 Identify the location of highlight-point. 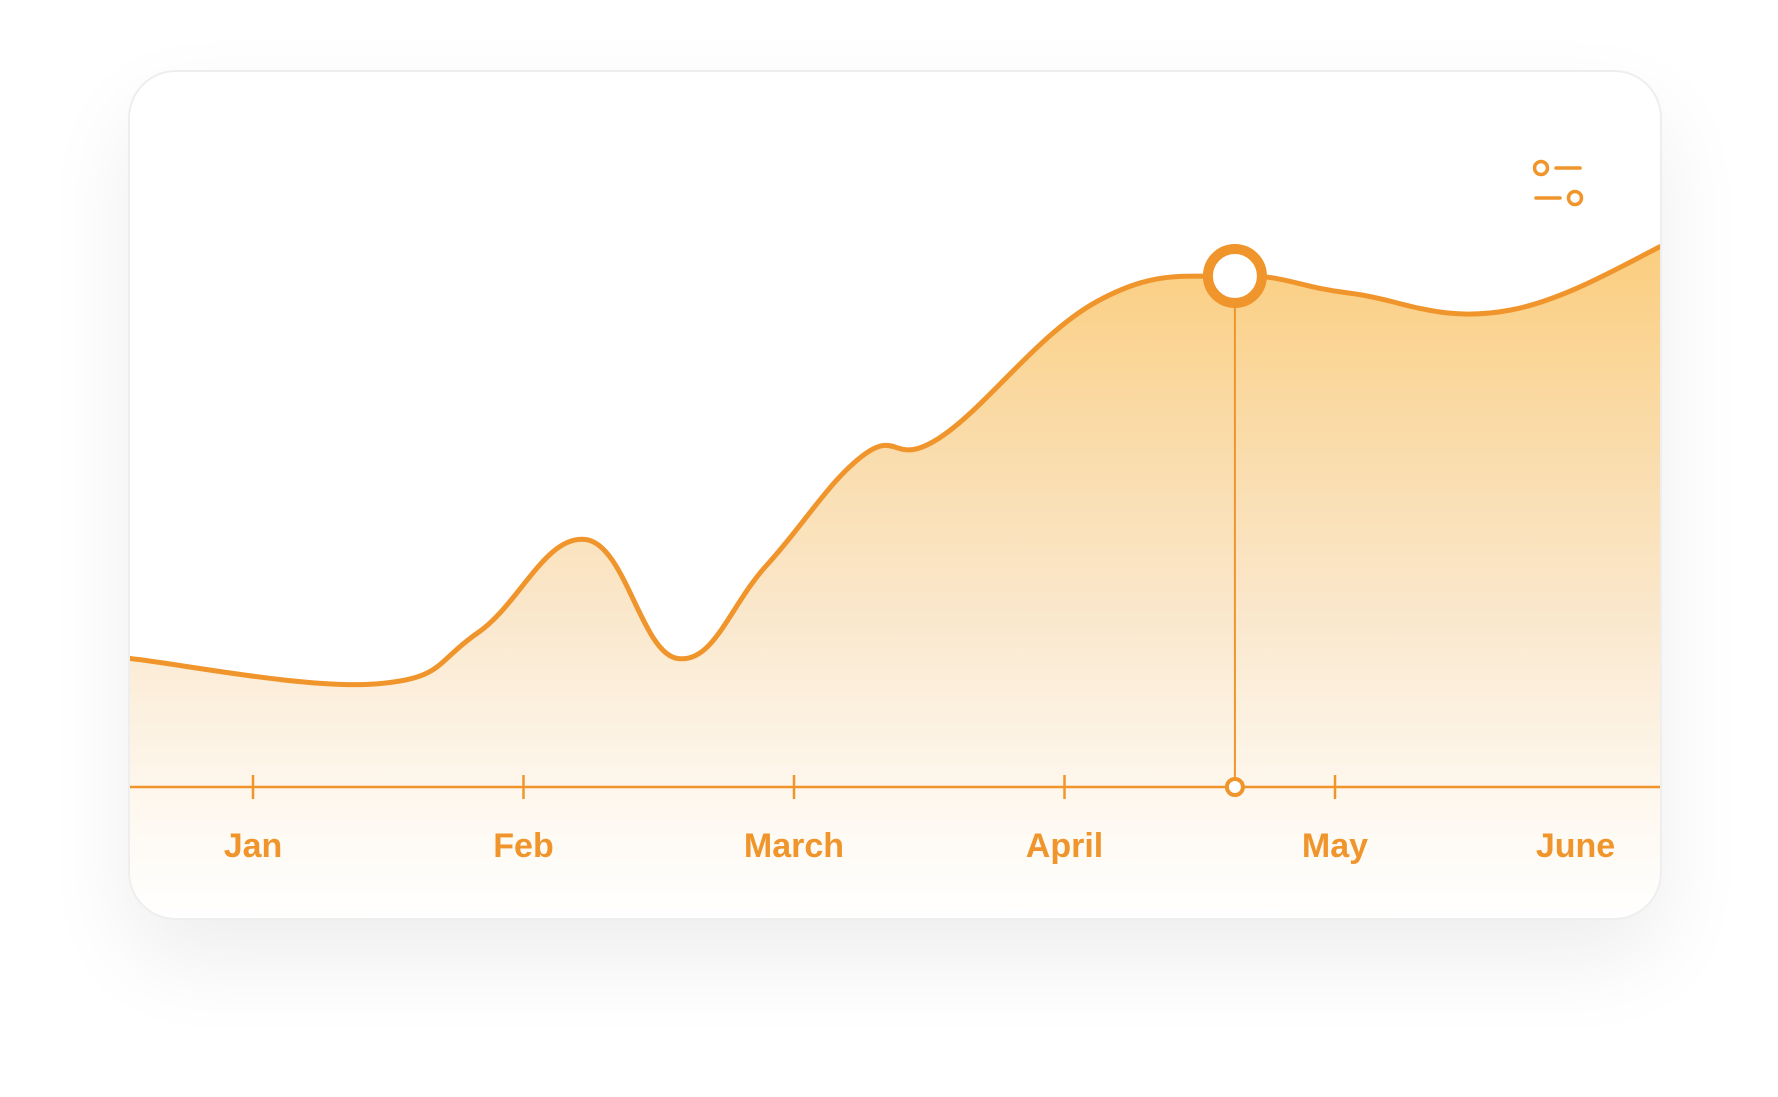
(1234, 276).